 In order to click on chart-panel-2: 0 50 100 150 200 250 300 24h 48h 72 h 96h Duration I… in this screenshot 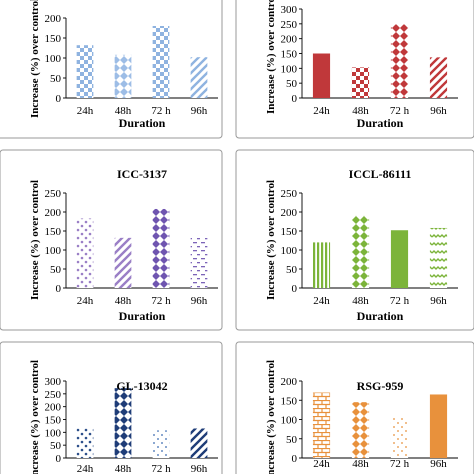, I will do `click(354, 69)`.